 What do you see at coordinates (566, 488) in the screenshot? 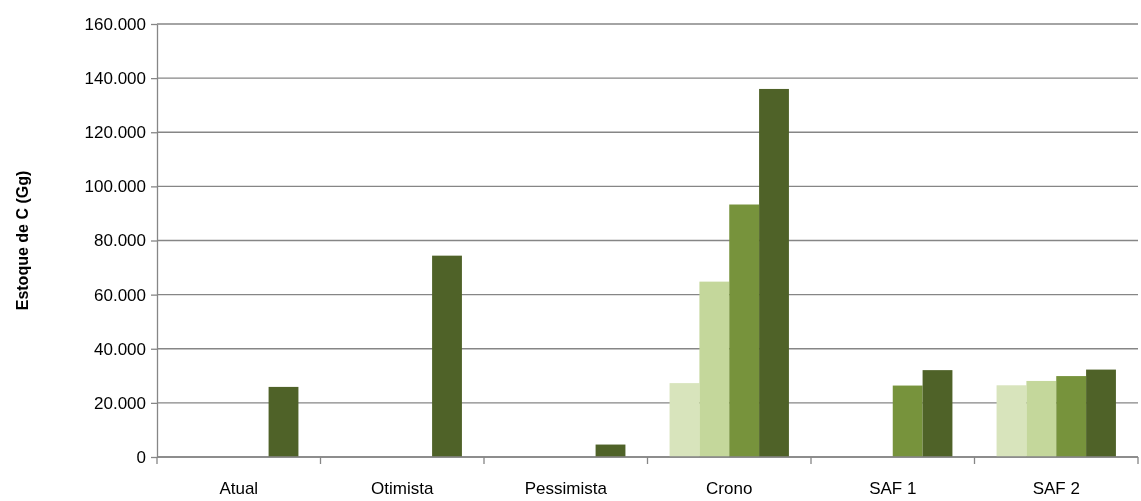
I see `x-tick-label: Pessimista` at bounding box center [566, 488].